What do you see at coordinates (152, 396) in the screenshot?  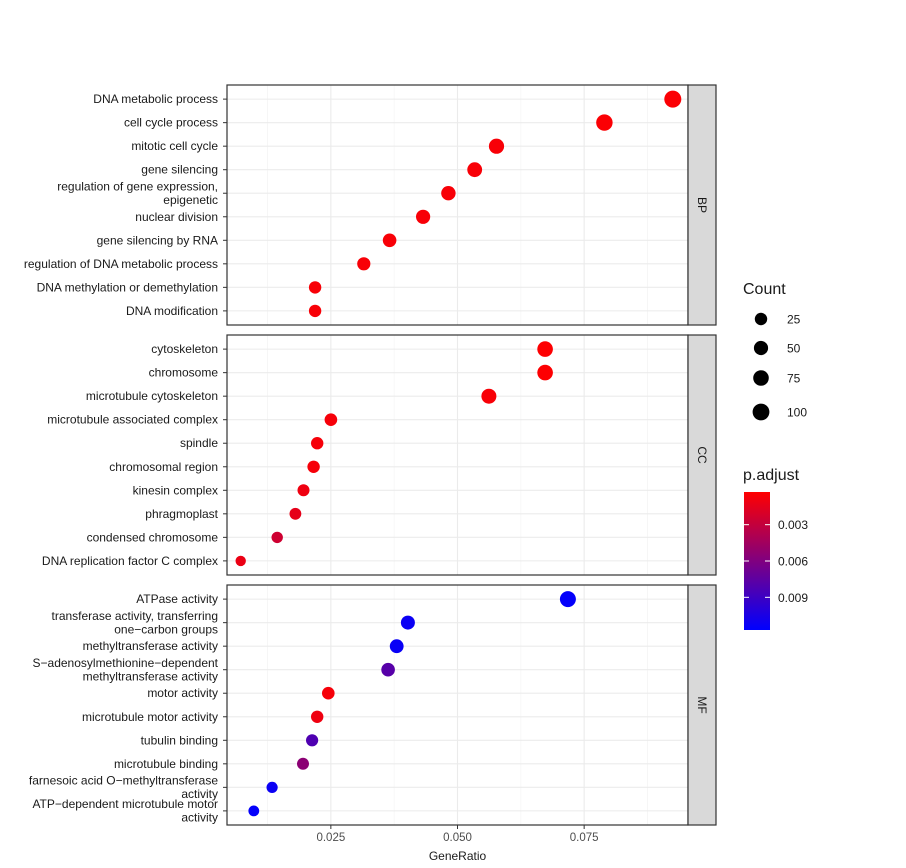 I see `term-label: microtubule cytoskeleton` at bounding box center [152, 396].